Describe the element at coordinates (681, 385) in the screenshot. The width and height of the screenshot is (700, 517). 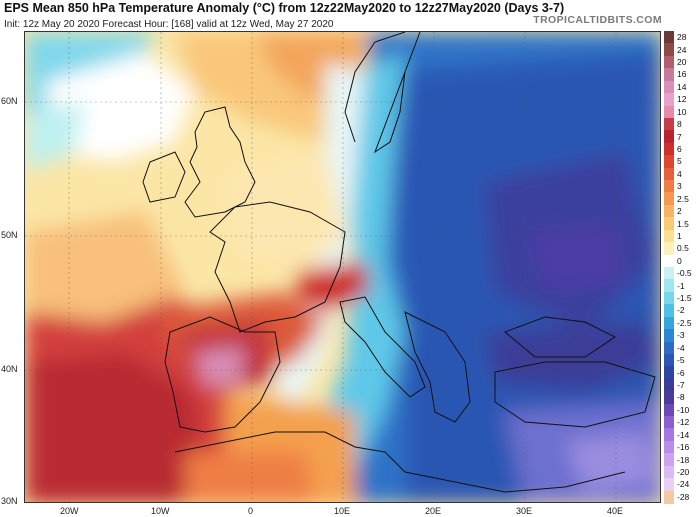
I see `scale-label: -7` at that location.